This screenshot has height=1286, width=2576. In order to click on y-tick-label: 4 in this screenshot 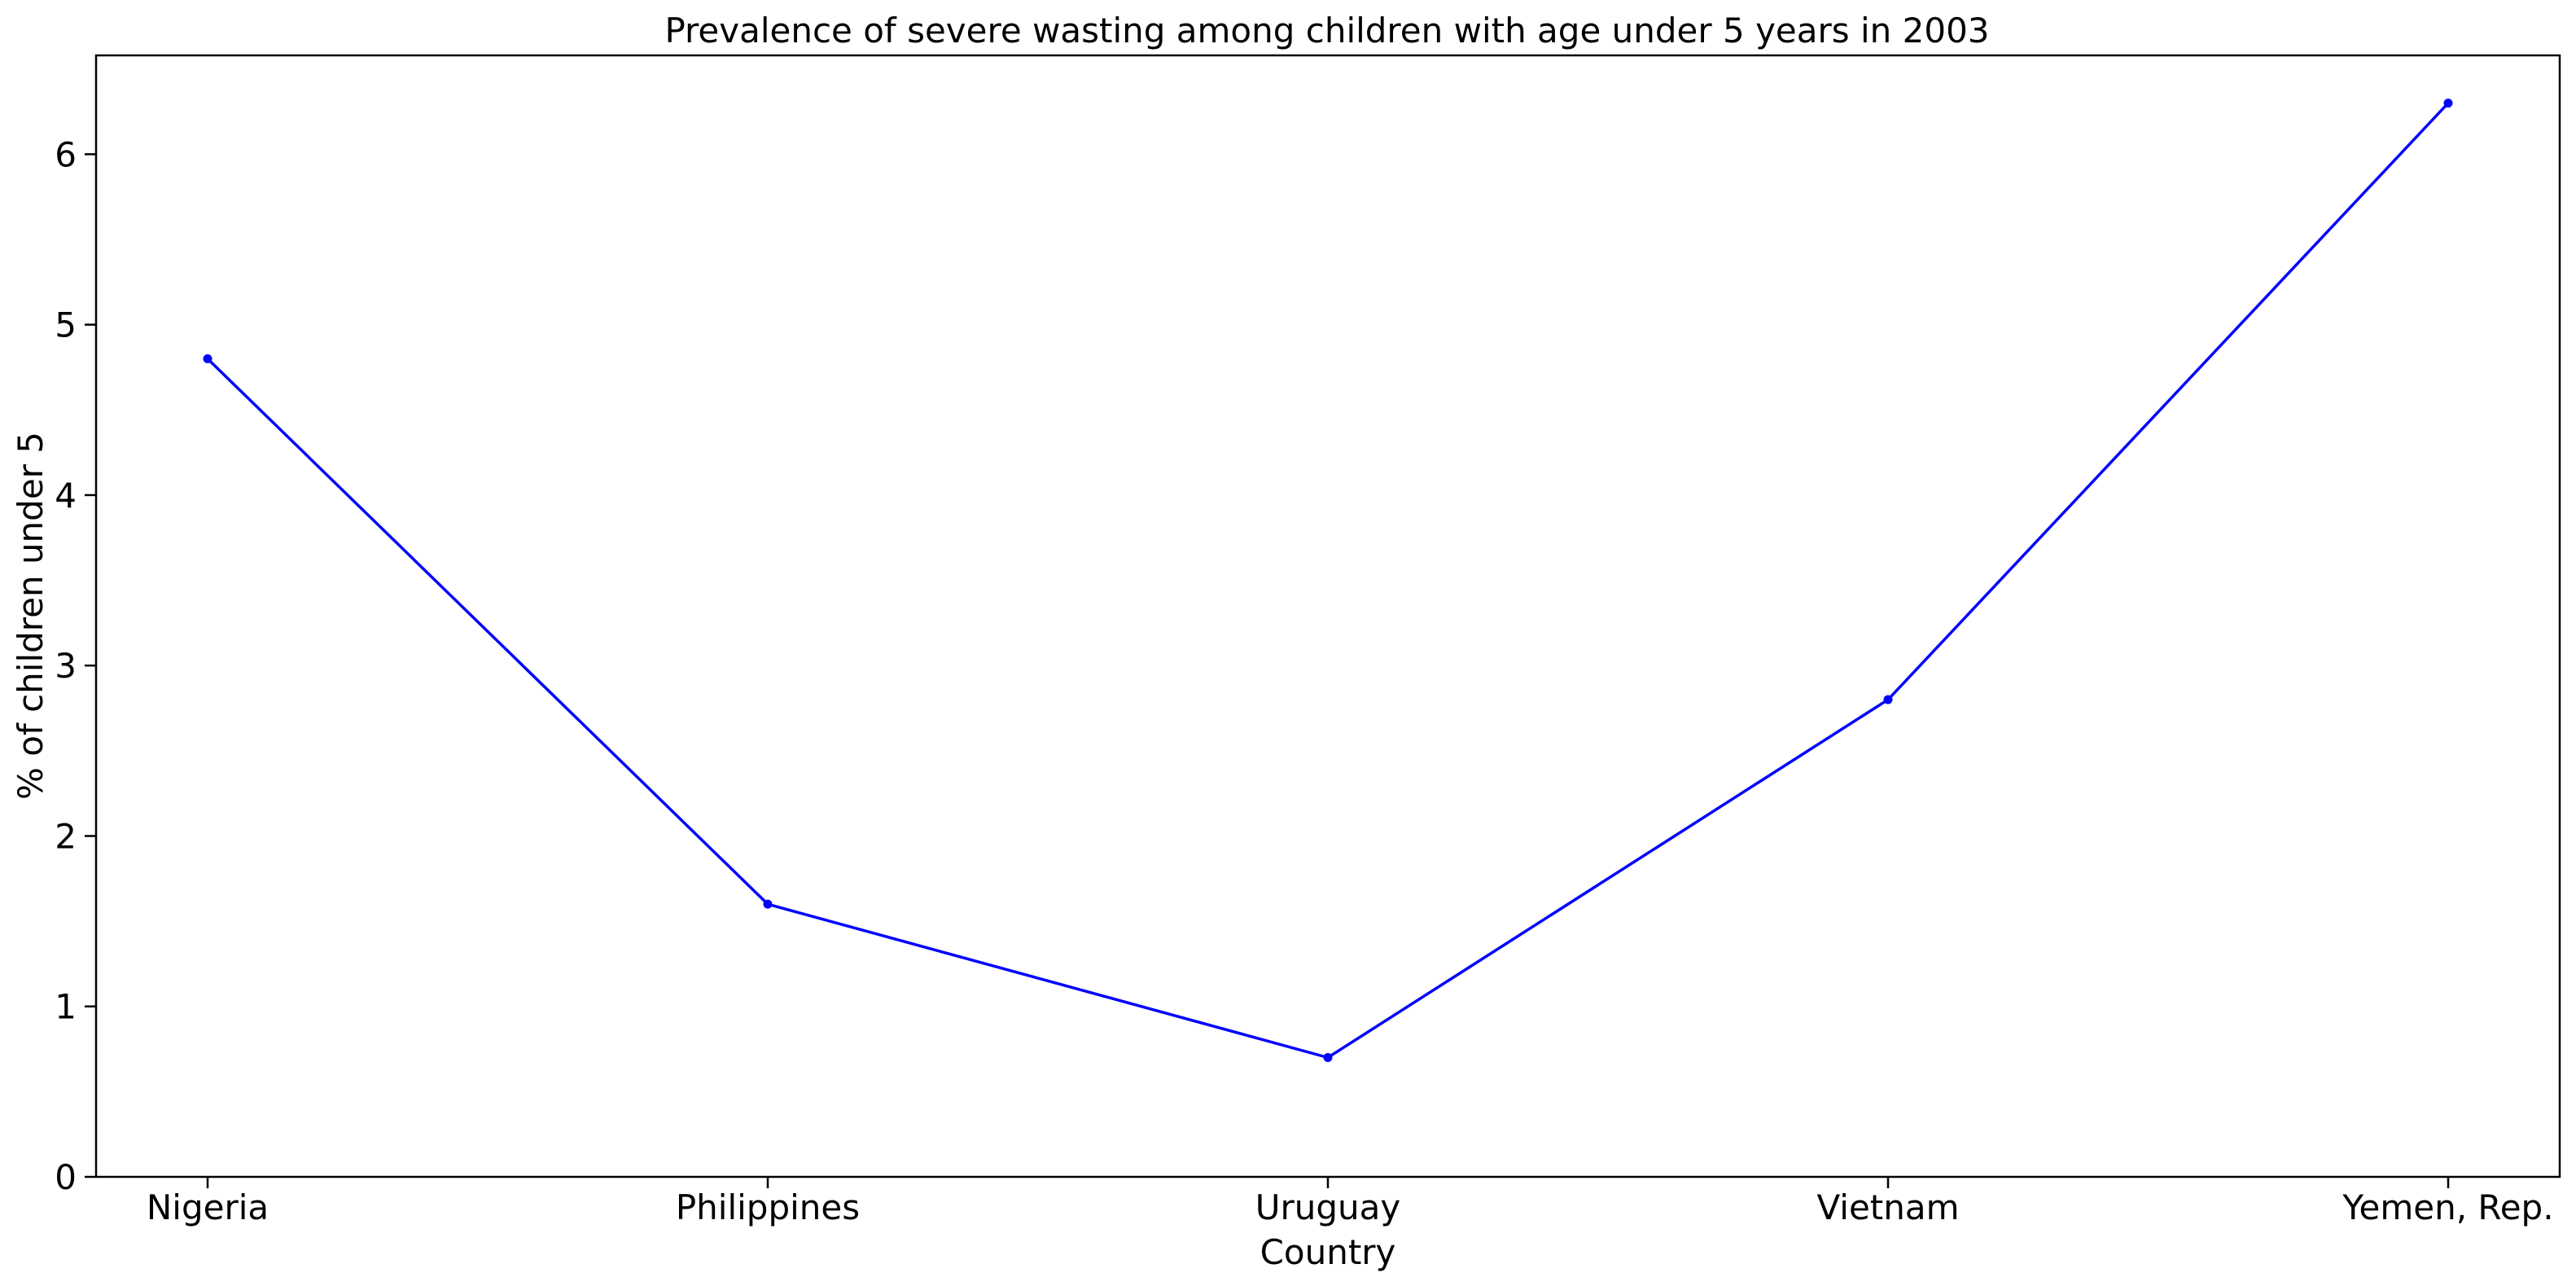, I will do `click(66, 496)`.